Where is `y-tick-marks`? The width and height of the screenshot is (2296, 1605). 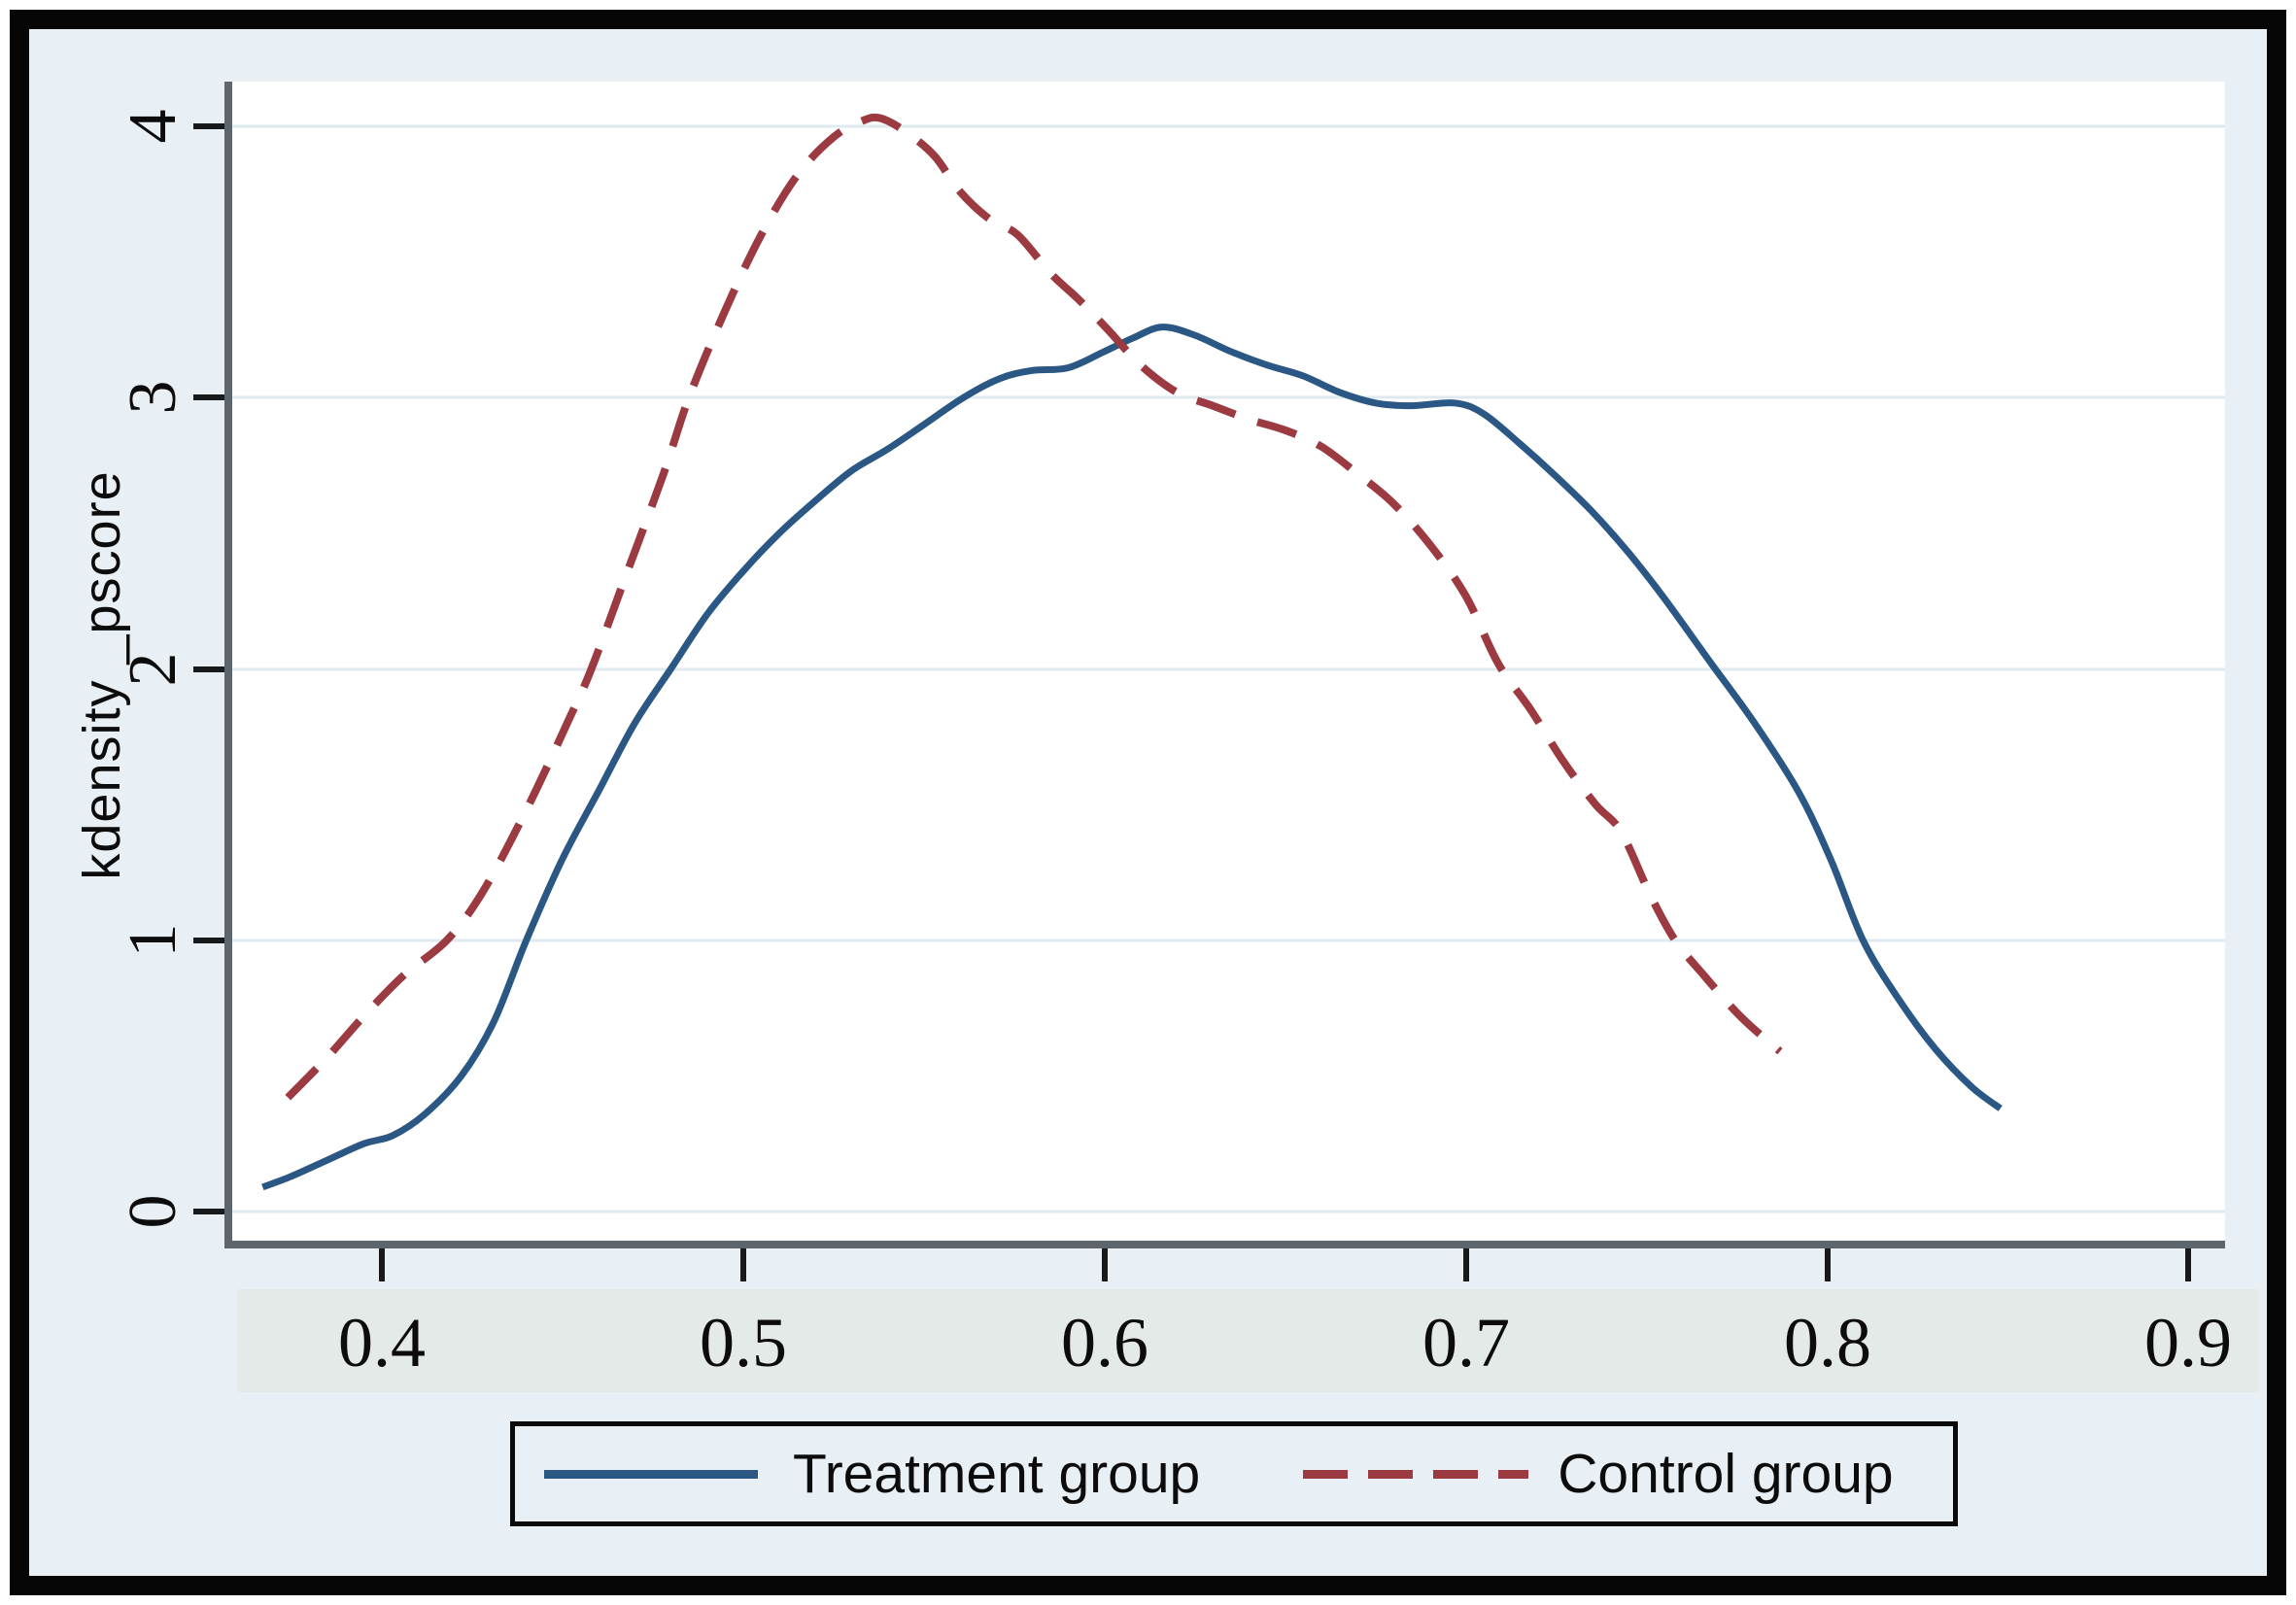
y-tick-marks is located at coordinates (208, 668).